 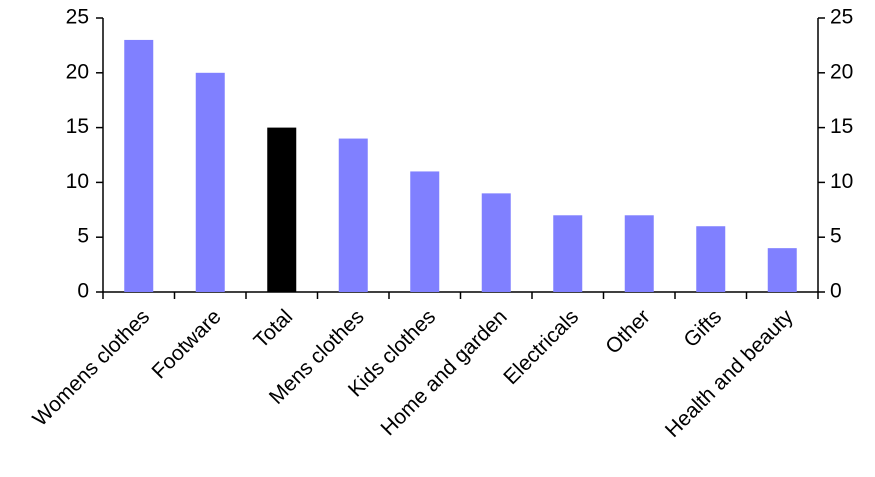 What do you see at coordinates (83, 236) in the screenshot?
I see `y-tick-label: 5` at bounding box center [83, 236].